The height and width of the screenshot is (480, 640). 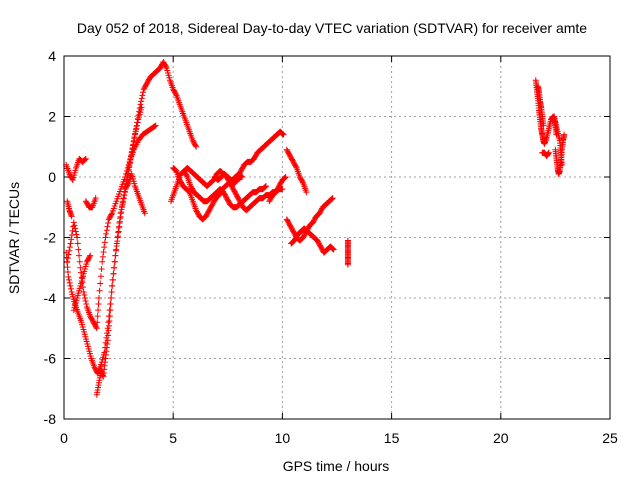 I want to click on y-axis-label: SDTVAR / TECUs, so click(x=14, y=238).